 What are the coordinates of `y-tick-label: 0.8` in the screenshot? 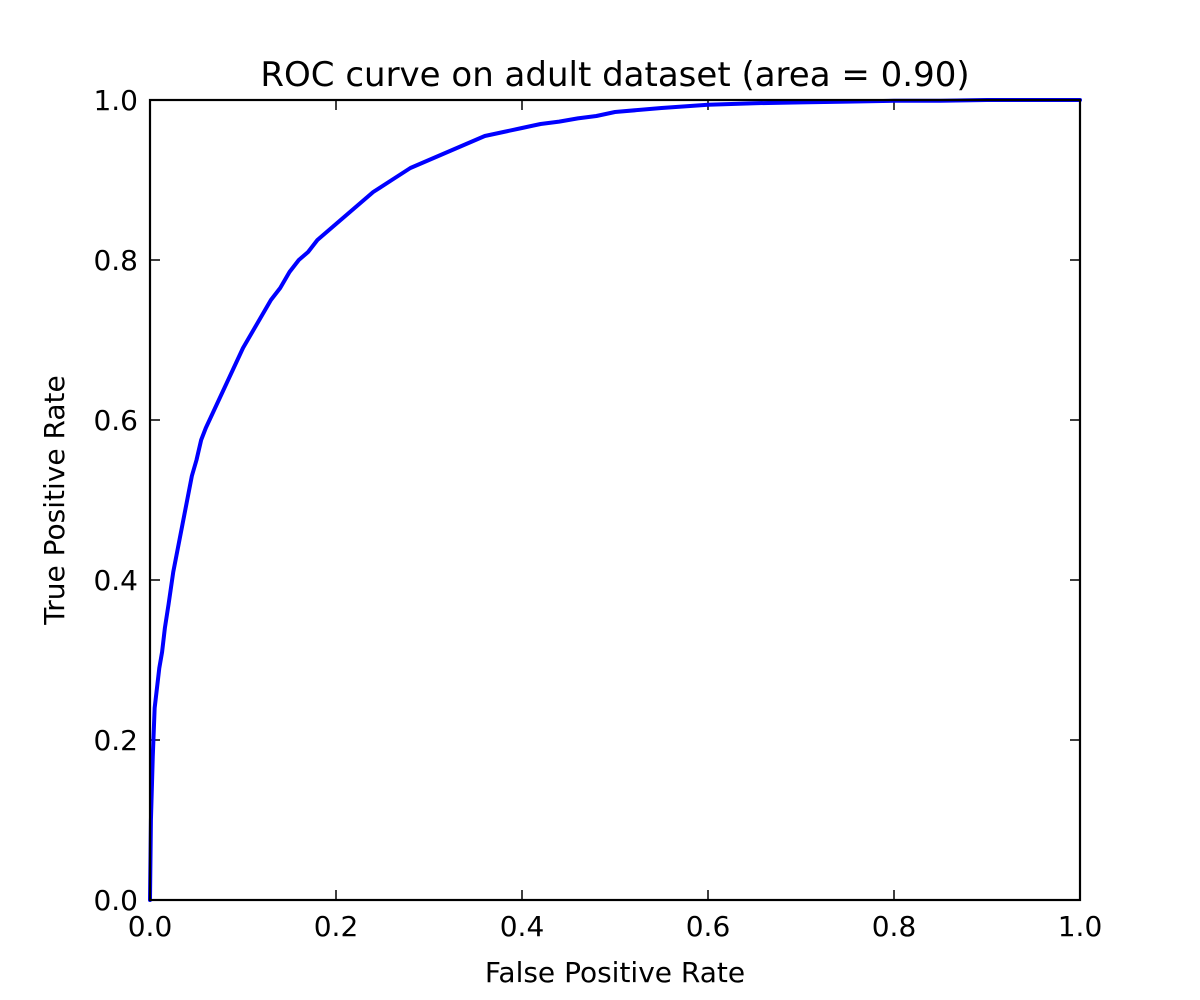 It's located at (115, 260).